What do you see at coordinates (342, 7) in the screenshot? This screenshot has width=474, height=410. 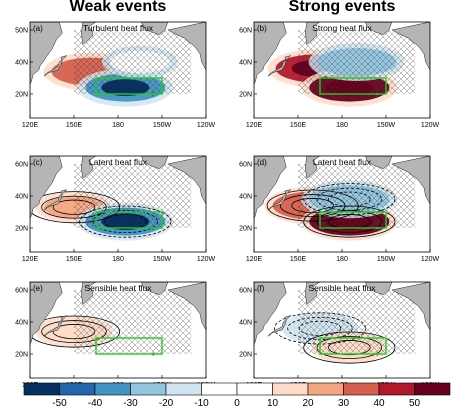 I see `column-title-strong: Strong events` at bounding box center [342, 7].